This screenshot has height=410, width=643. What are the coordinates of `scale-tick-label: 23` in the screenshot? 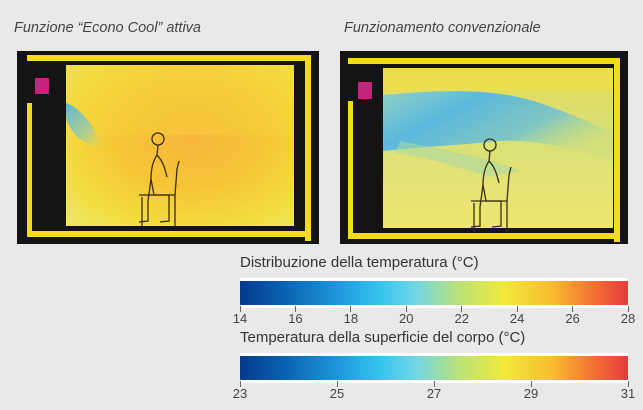 It's located at (240, 393).